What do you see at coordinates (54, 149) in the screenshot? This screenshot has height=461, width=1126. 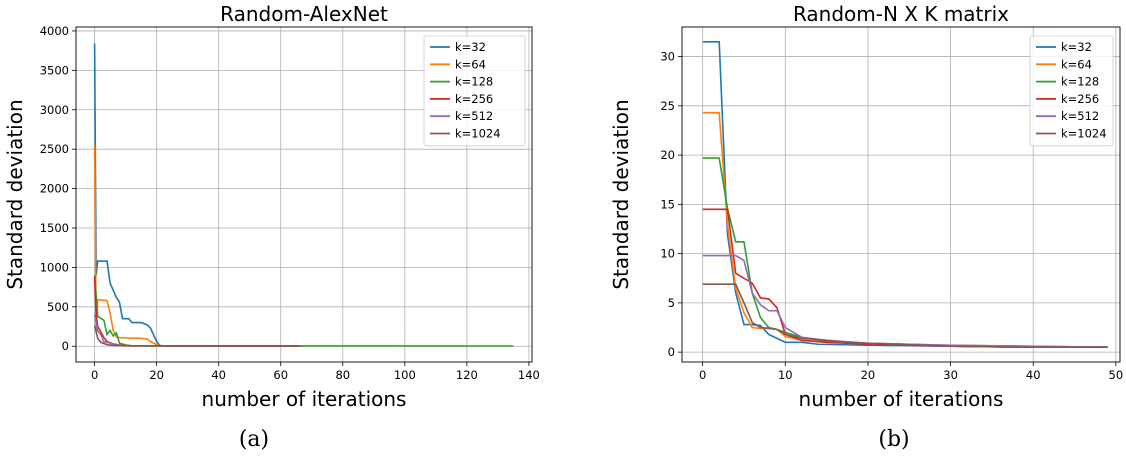 I see `y-tick-label: 2500` at bounding box center [54, 149].